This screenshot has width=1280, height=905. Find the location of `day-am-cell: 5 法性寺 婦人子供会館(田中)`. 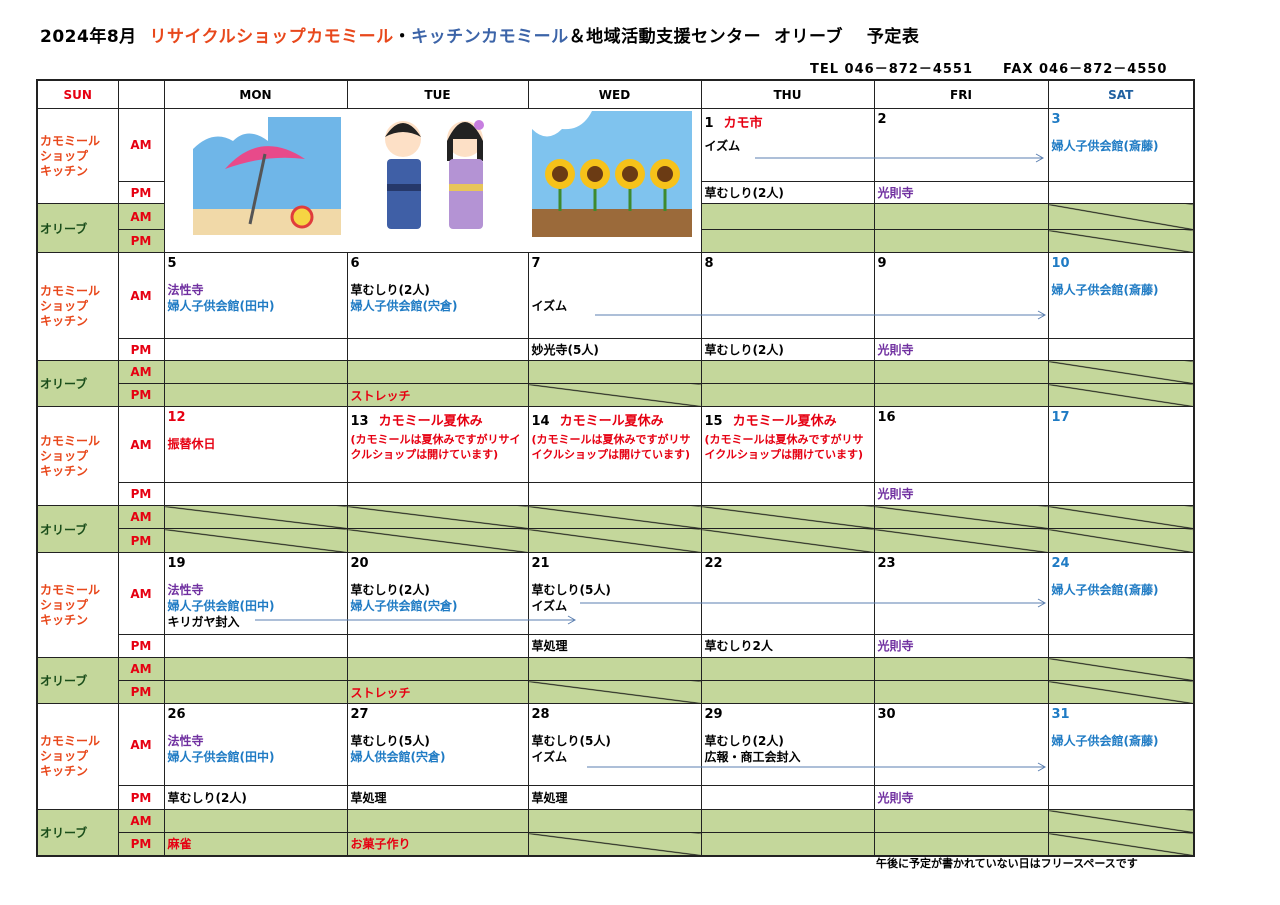

day-am-cell: 5 法性寺 婦人子供会館(田中) is located at coordinates (255, 295).